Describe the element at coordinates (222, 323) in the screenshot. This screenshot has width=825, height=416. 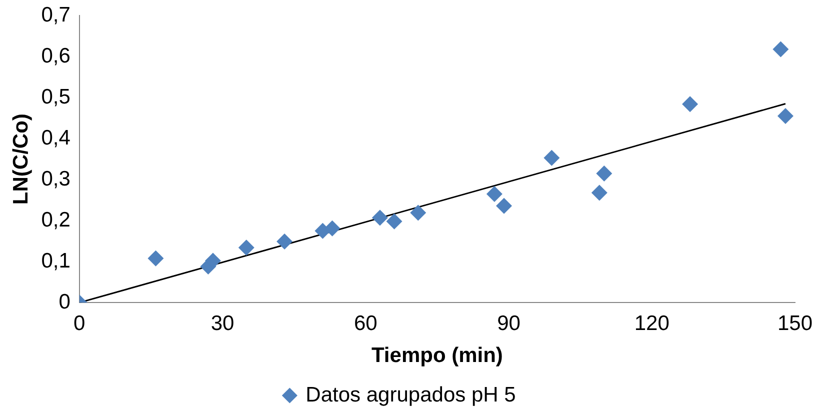
I see `x-tick-label: 30` at that location.